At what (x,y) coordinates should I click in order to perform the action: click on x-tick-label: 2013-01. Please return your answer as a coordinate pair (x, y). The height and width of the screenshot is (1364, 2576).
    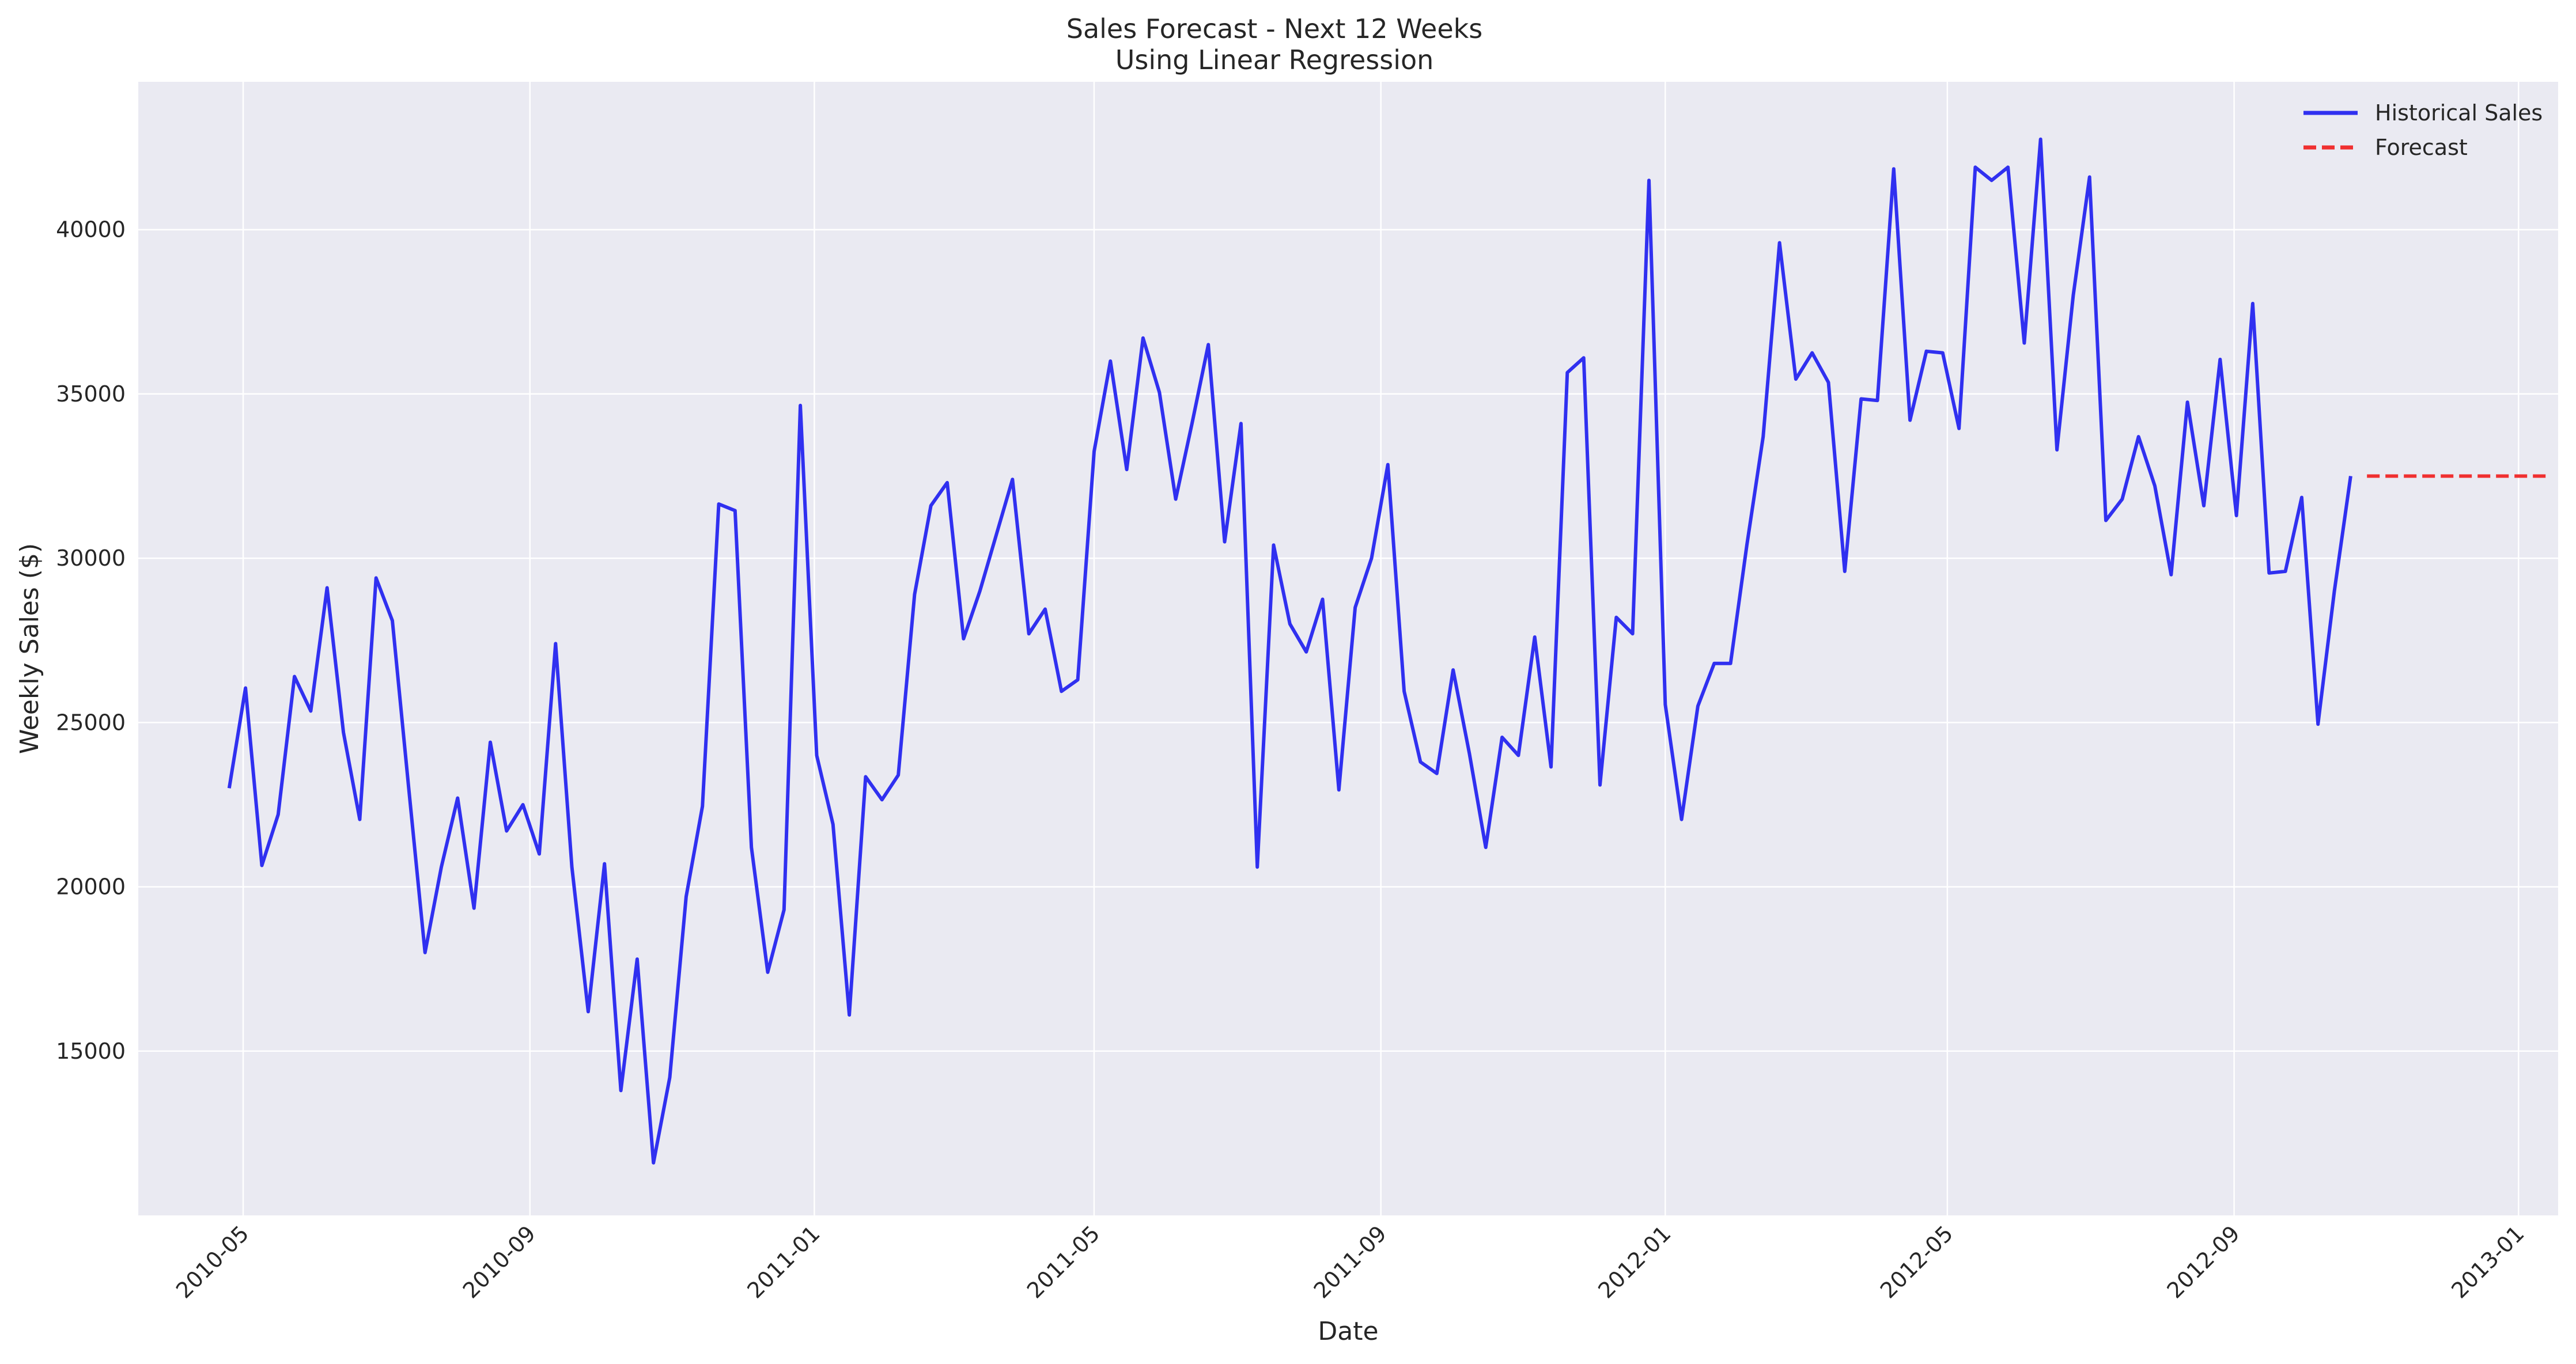
    Looking at the image, I should click on (2487, 1262).